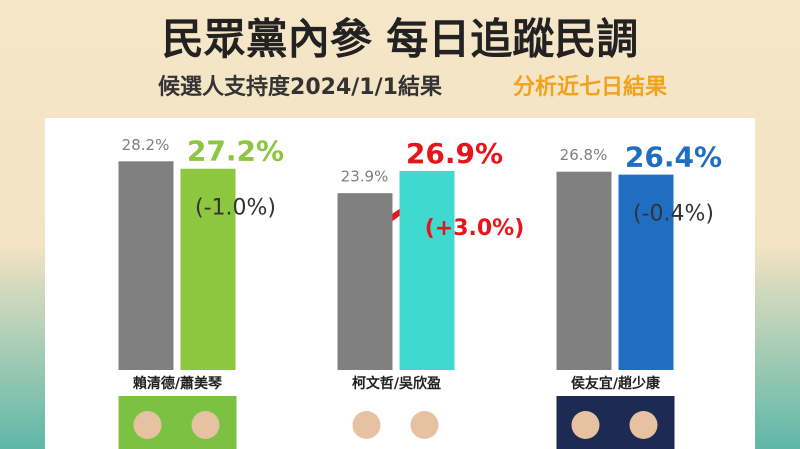  Describe the element at coordinates (584, 155) in the screenshot. I see `value-label: 26.8%` at that location.